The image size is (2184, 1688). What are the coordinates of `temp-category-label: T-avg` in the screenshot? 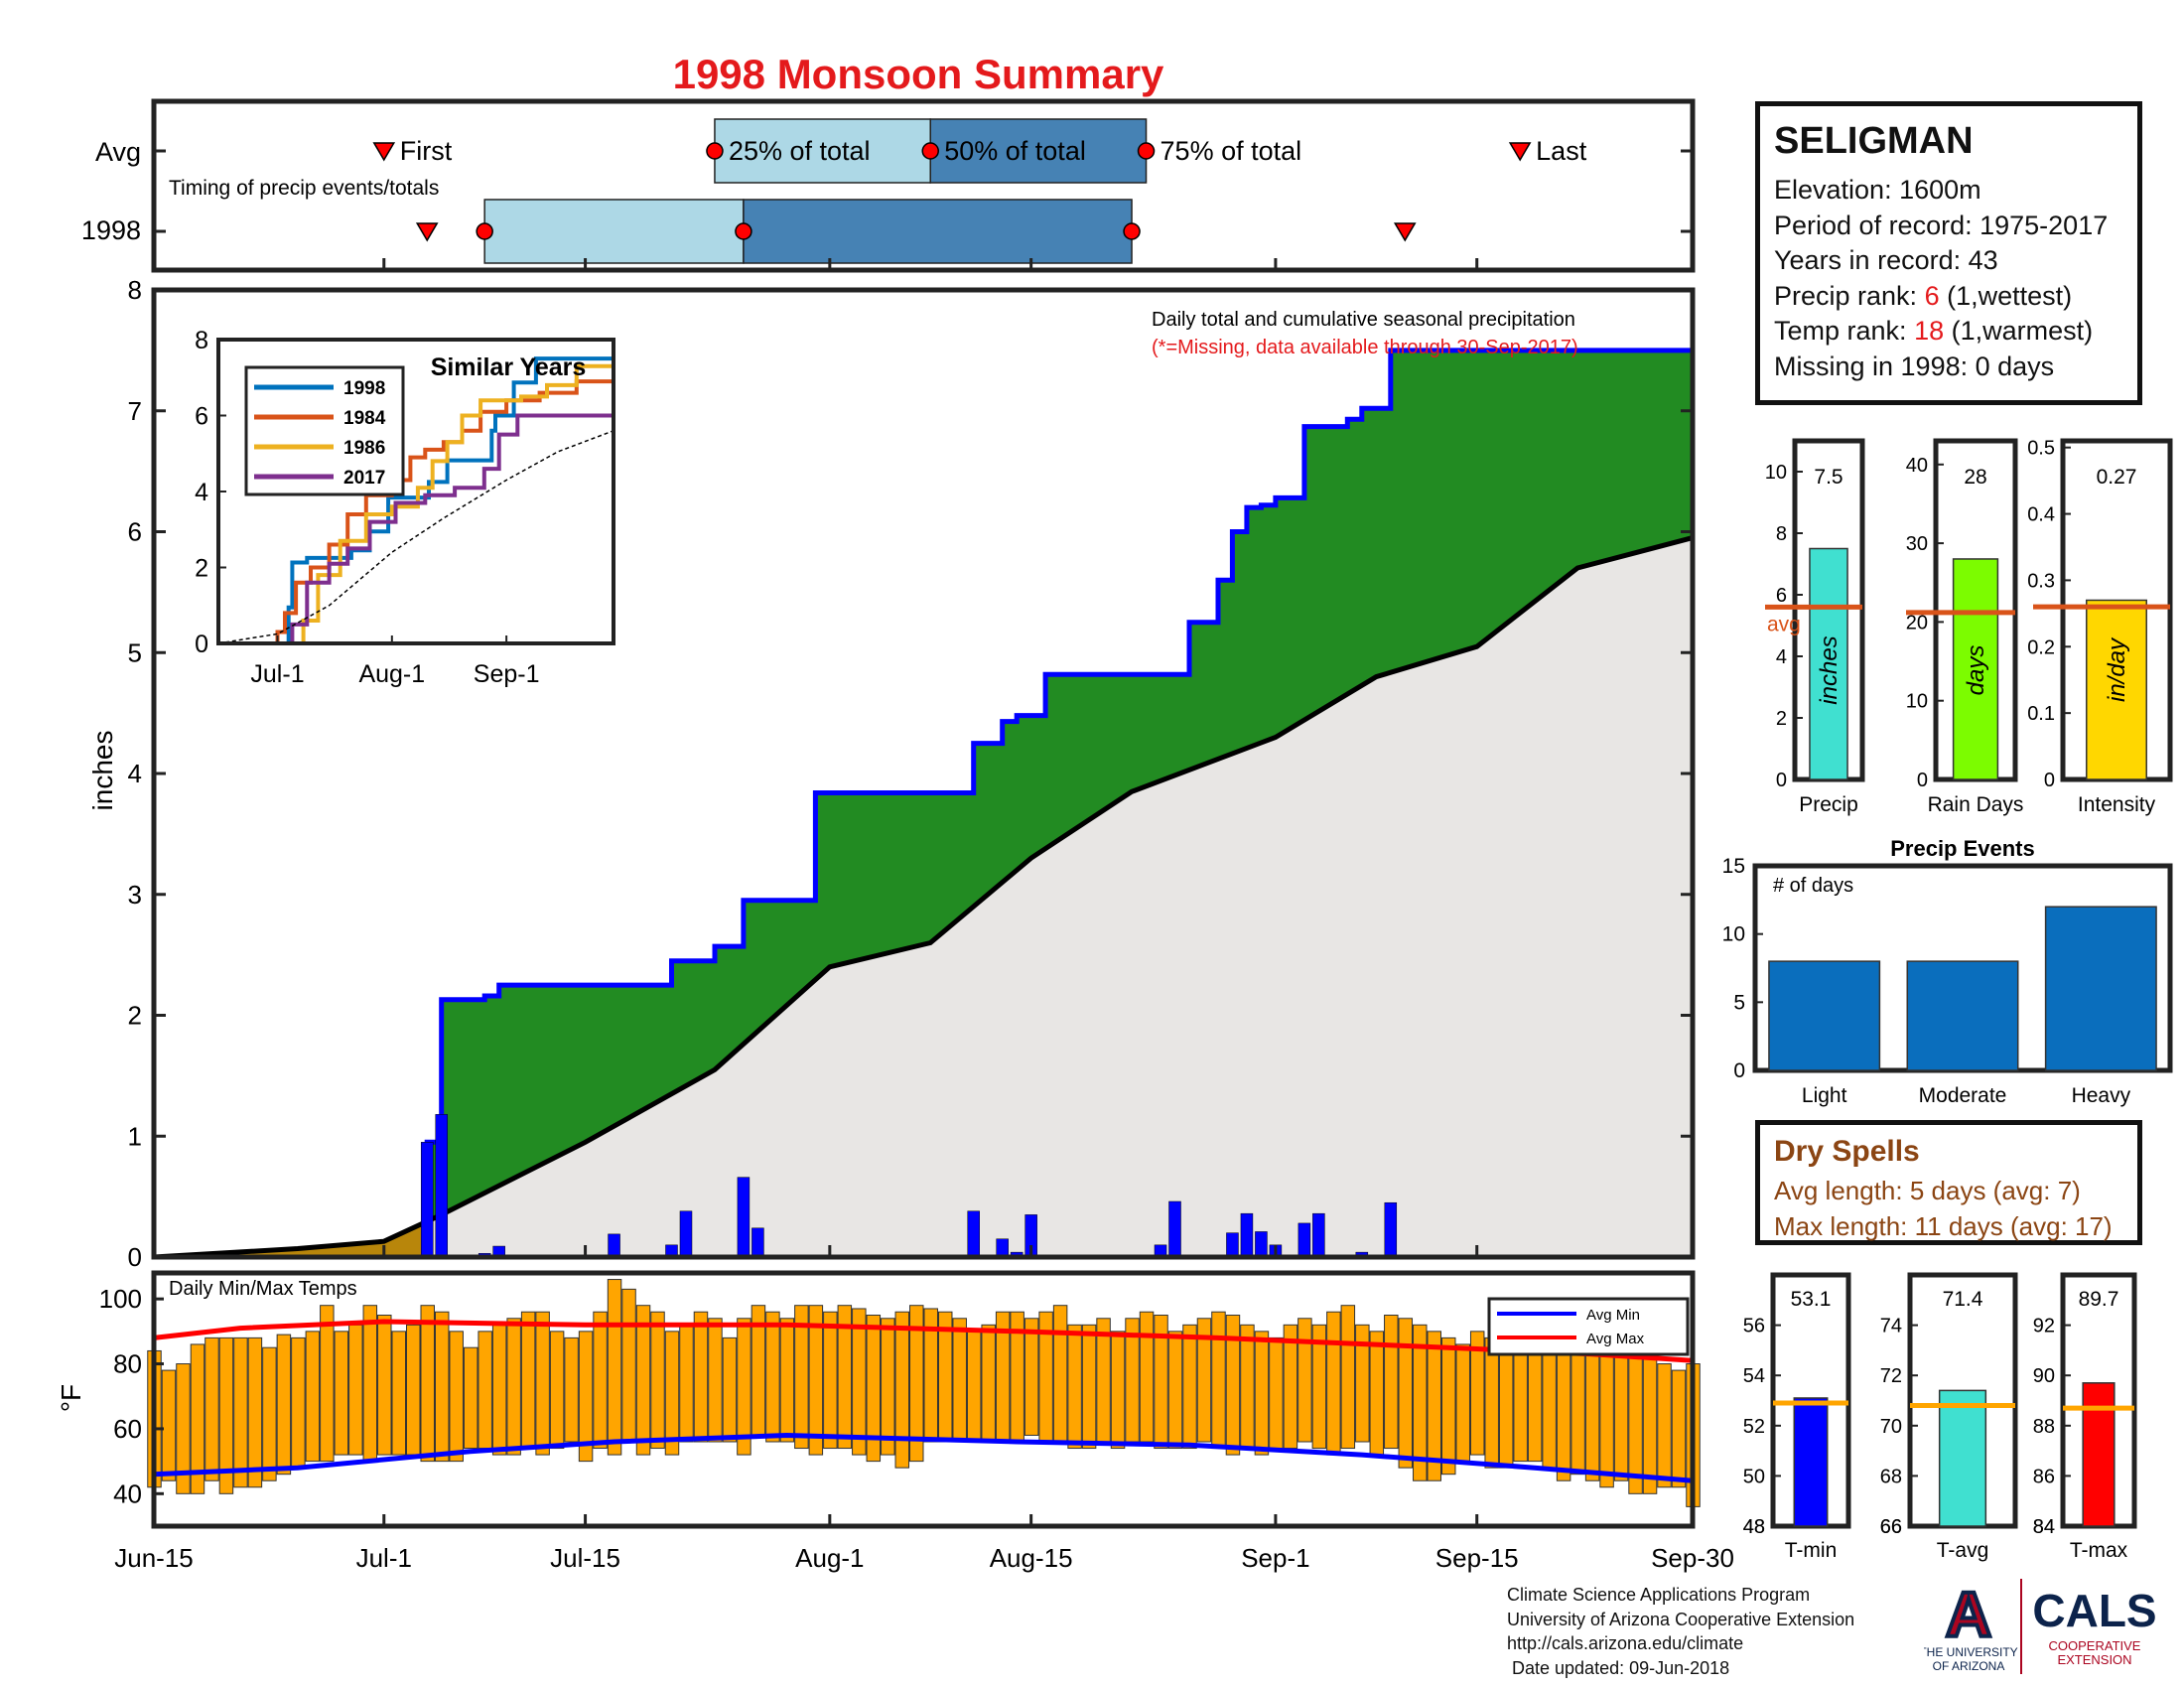 It's located at (1963, 1550).